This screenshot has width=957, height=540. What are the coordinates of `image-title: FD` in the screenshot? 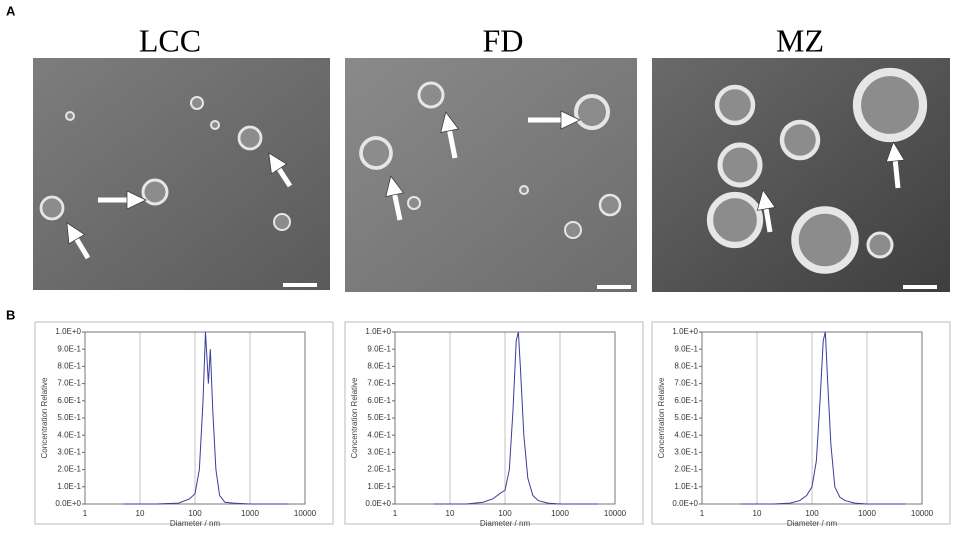 It's located at (503, 40).